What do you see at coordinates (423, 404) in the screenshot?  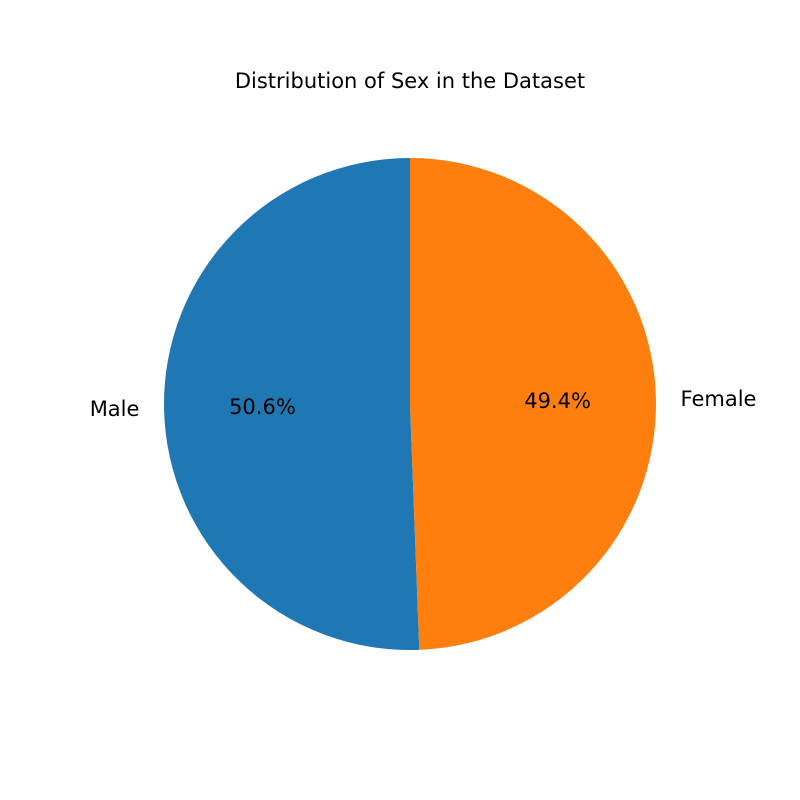 I see `pie-labels: 50.6% Male 49.4% Female` at bounding box center [423, 404].